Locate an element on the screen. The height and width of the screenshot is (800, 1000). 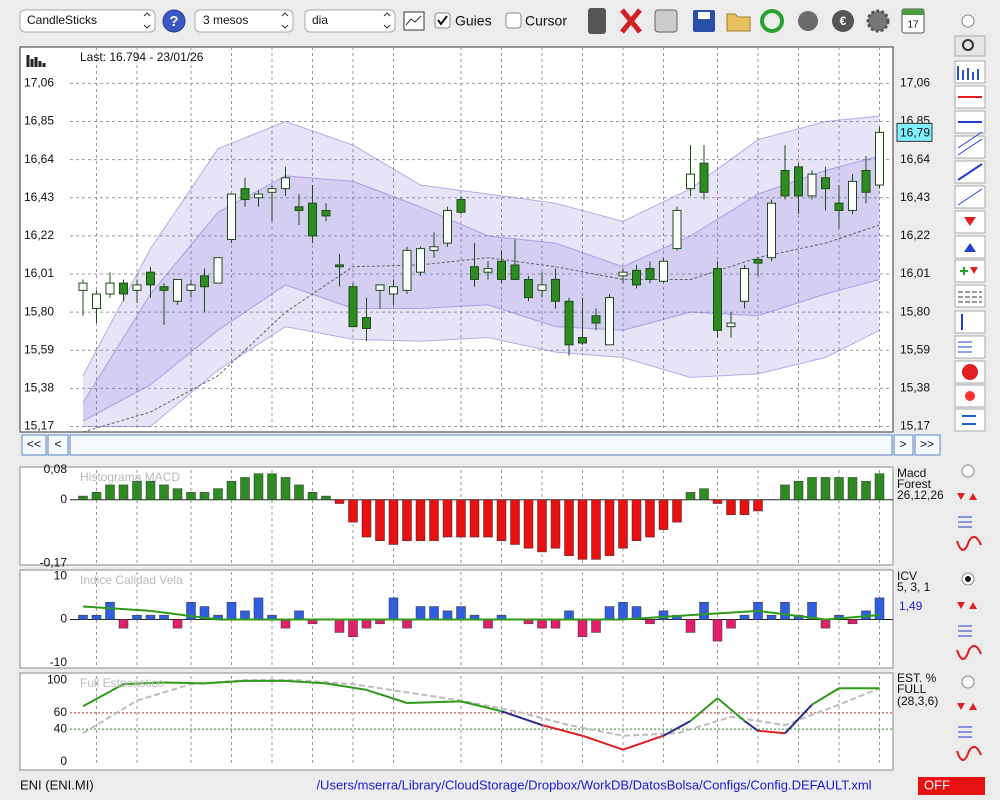
swap-tool is located at coordinates (970, 420).